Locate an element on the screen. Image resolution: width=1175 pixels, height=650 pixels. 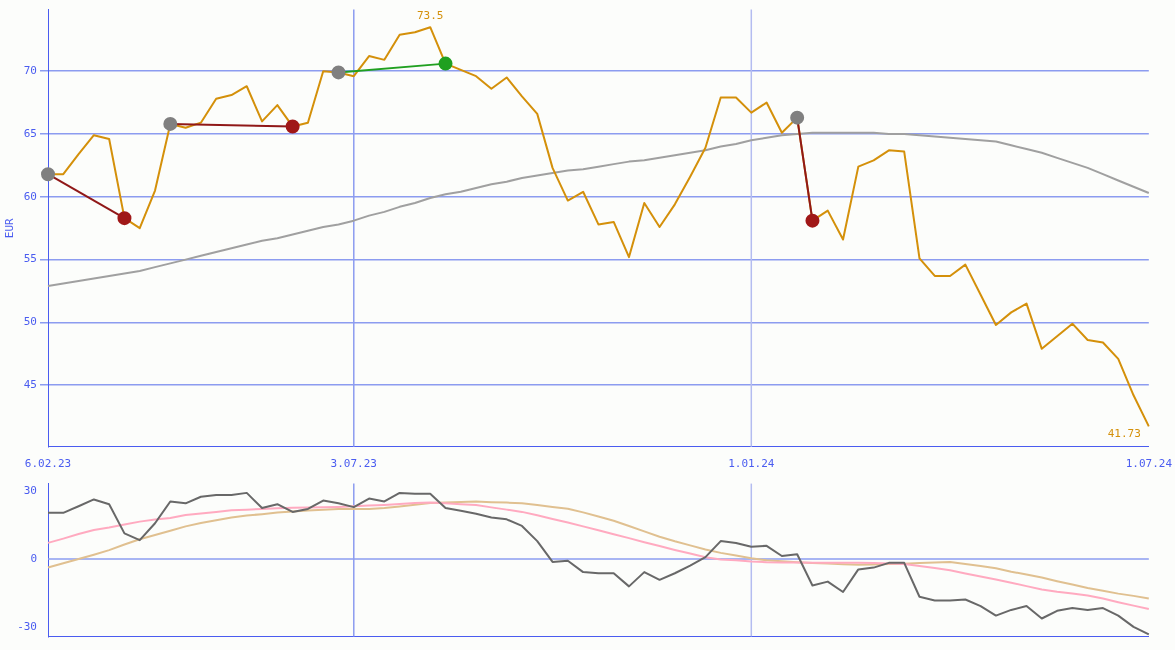
y-tick-label: 0 is located at coordinates (33, 558).